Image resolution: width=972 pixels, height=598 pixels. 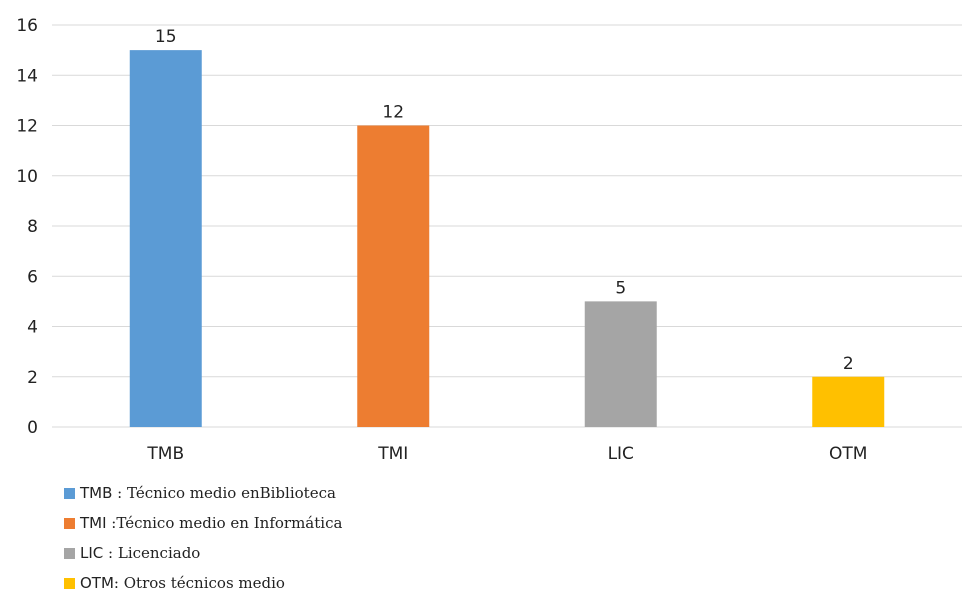 I want to click on y-tick-label: 10, so click(x=27, y=177).